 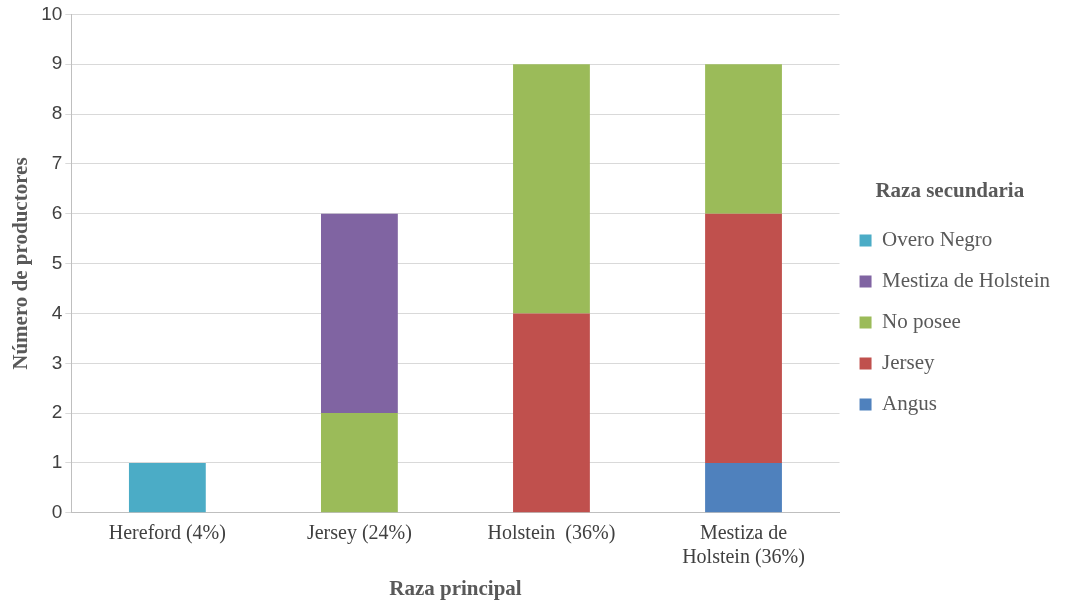 What do you see at coordinates (551, 533) in the screenshot?
I see `x-tick-label: Holstein (36%)` at bounding box center [551, 533].